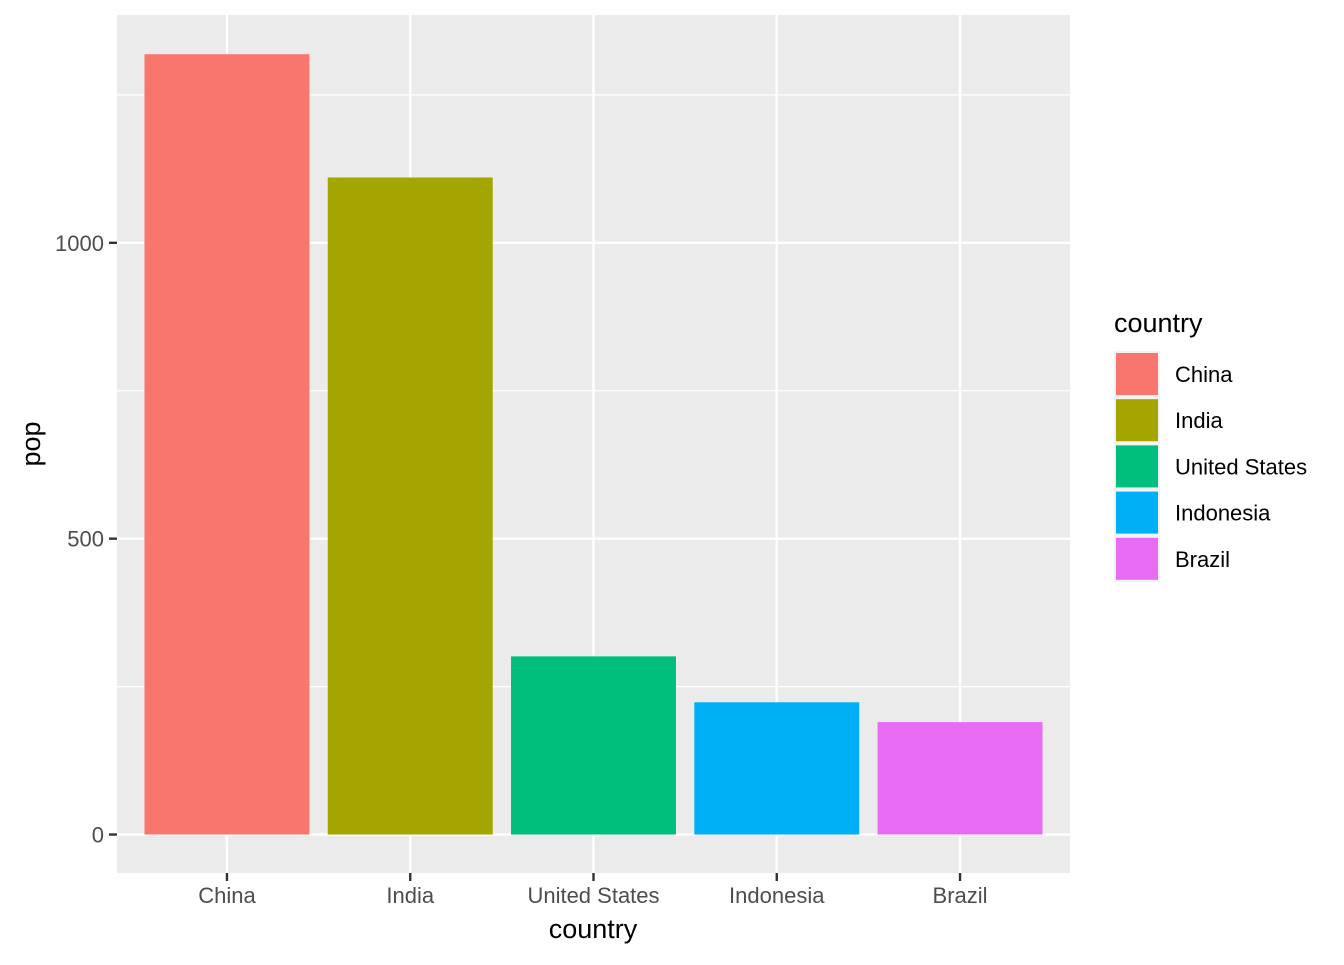  Describe the element at coordinates (777, 895) in the screenshot. I see `x-tick-label: Indonesia` at that location.